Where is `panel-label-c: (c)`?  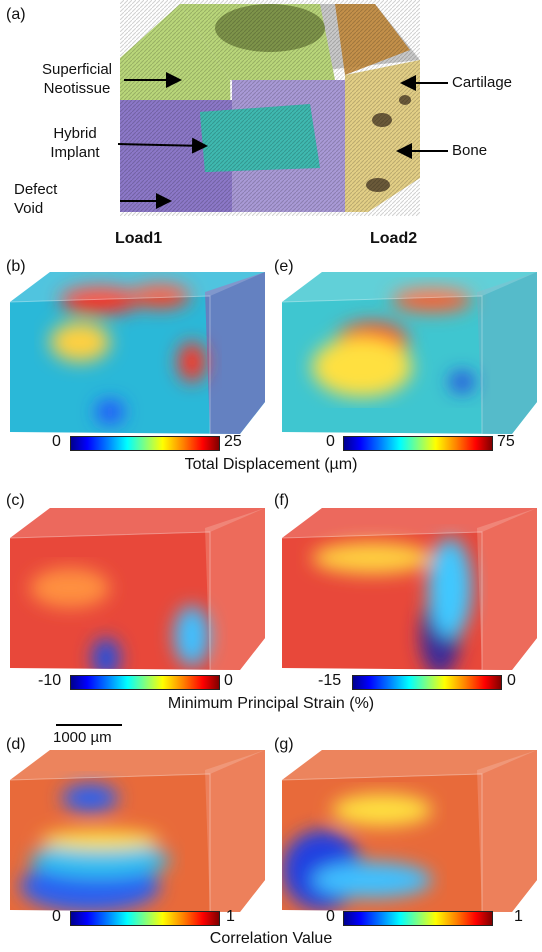
panel-label-c: (c) is located at coordinates (15, 500).